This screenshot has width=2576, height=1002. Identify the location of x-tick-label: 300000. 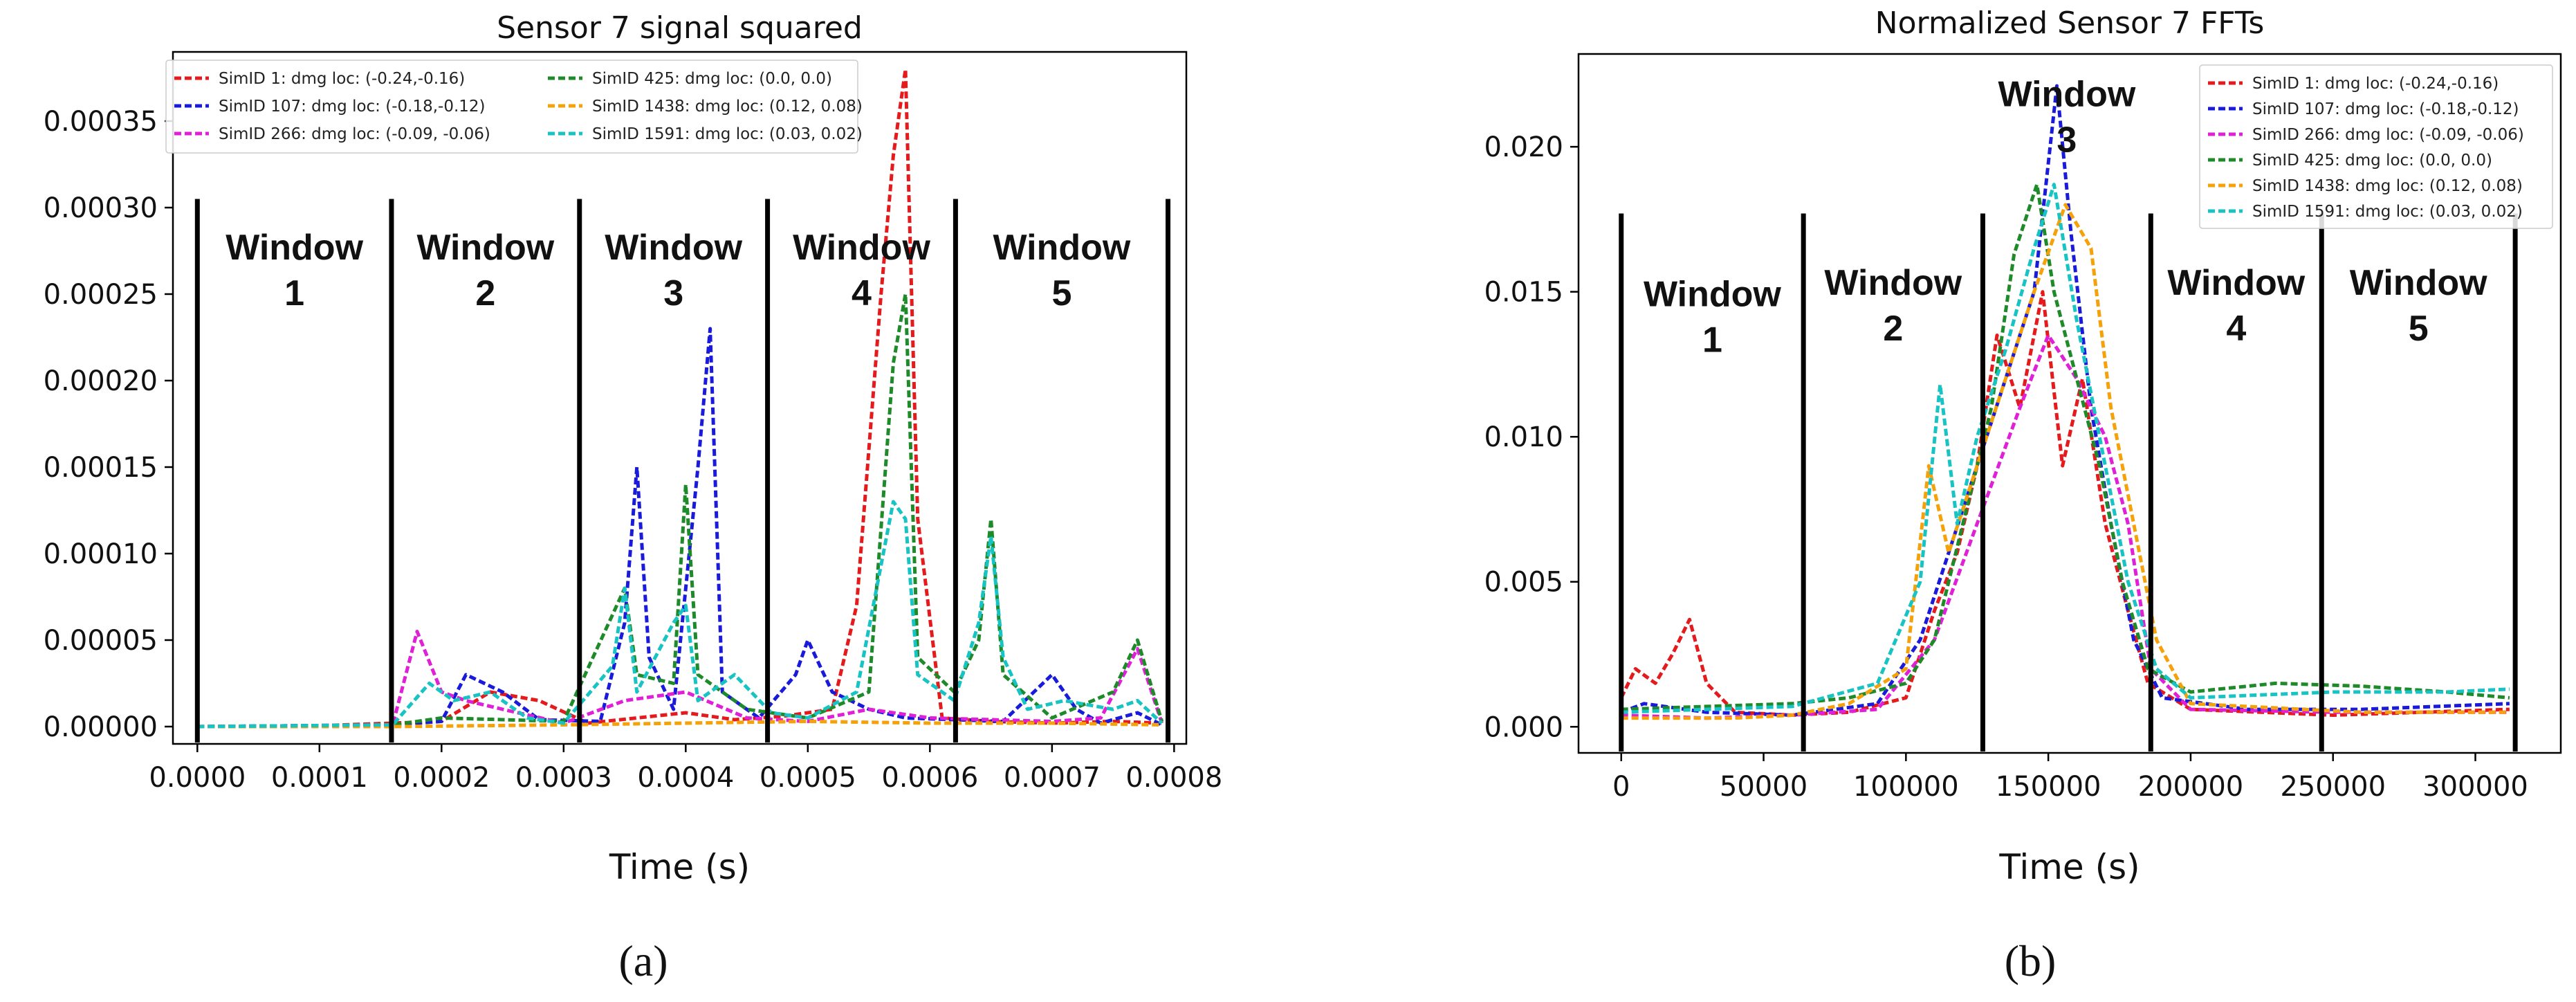
(2475, 787).